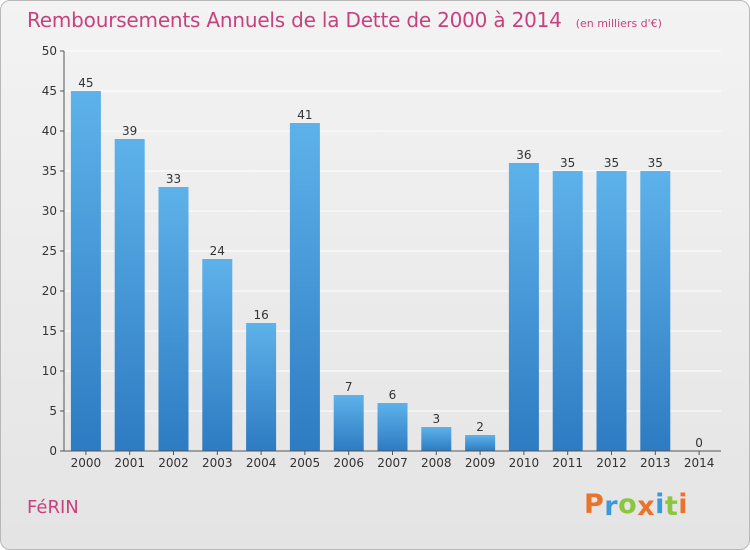 The width and height of the screenshot is (750, 550). What do you see at coordinates (628, 504) in the screenshot?
I see `brand-letter: o` at bounding box center [628, 504].